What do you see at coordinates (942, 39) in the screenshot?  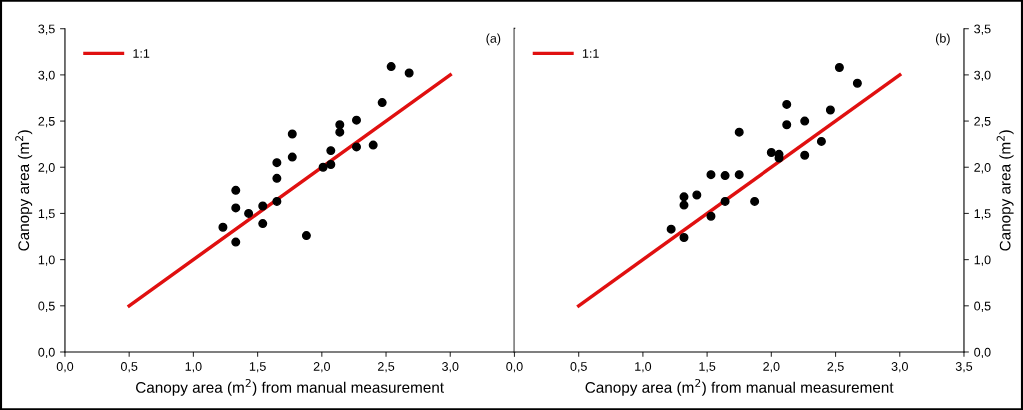 I see `annotation: (b)` at bounding box center [942, 39].